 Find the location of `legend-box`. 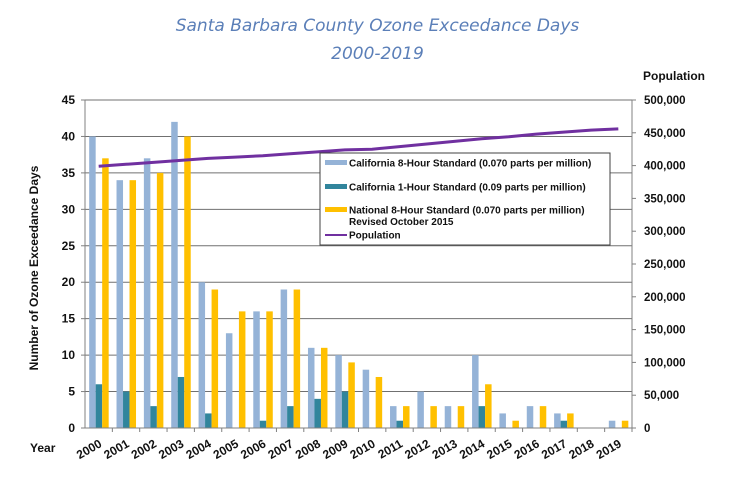

legend-box is located at coordinates (465, 199).